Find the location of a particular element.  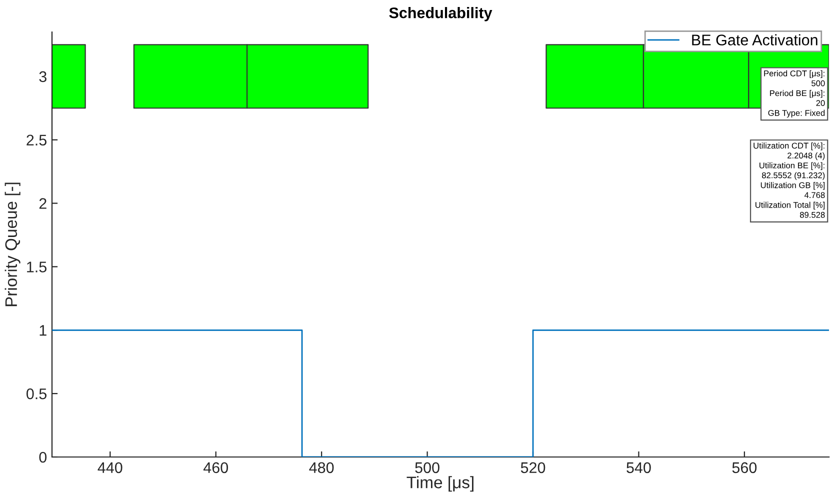

x-tick-label: 560 is located at coordinates (744, 468).